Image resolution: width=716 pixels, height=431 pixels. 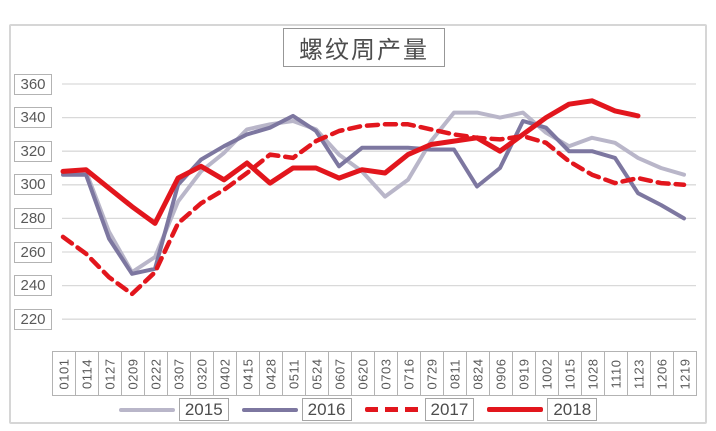 I want to click on legend-item-2015: 2015, so click(x=173, y=409).